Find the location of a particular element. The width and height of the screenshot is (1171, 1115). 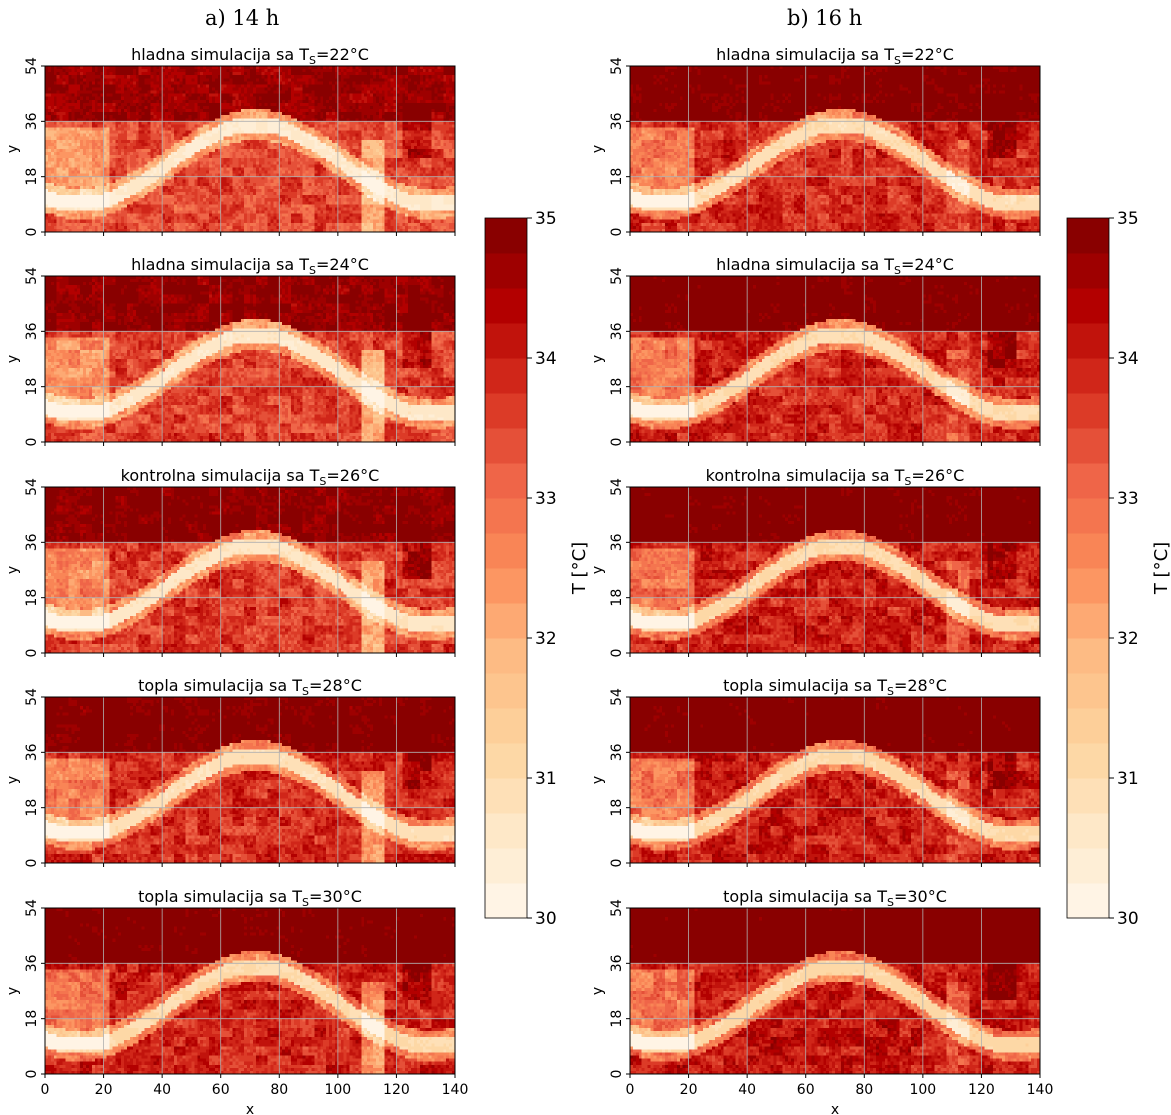

column-title-a: a) 14 h is located at coordinates (242, 18).